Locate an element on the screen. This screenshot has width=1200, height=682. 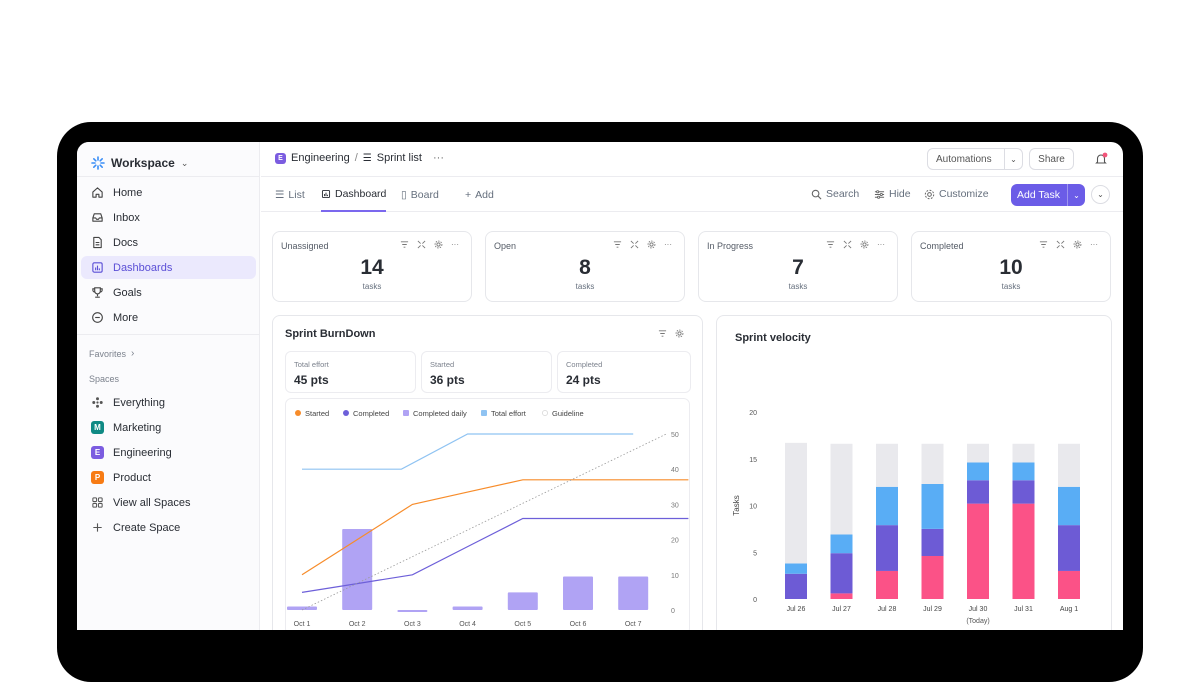
tab-list: ☰ List is located at coordinates (290, 194).